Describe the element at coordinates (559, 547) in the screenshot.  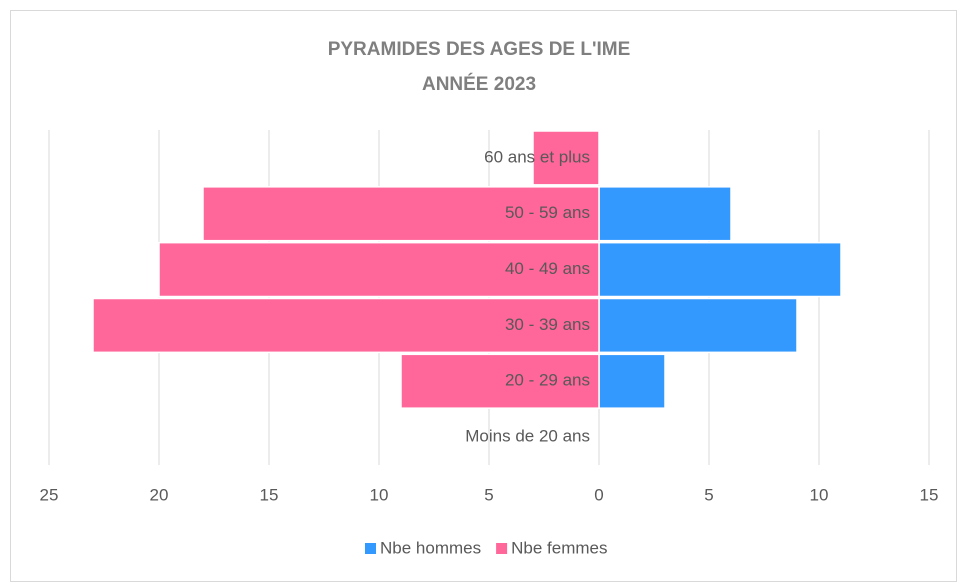
I see `legend-label: Nbe femmes` at that location.